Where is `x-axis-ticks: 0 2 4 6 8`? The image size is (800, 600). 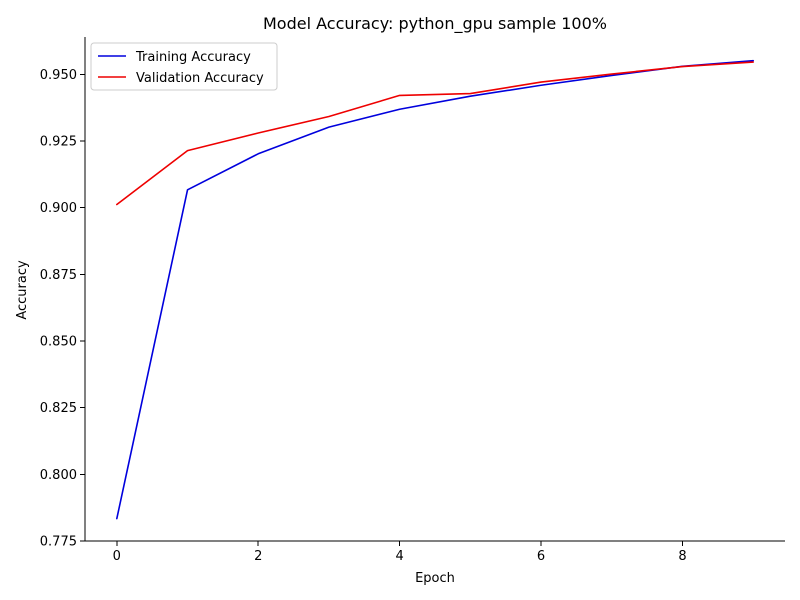
x-axis-ticks: 0 2 4 6 8 is located at coordinates (400, 552).